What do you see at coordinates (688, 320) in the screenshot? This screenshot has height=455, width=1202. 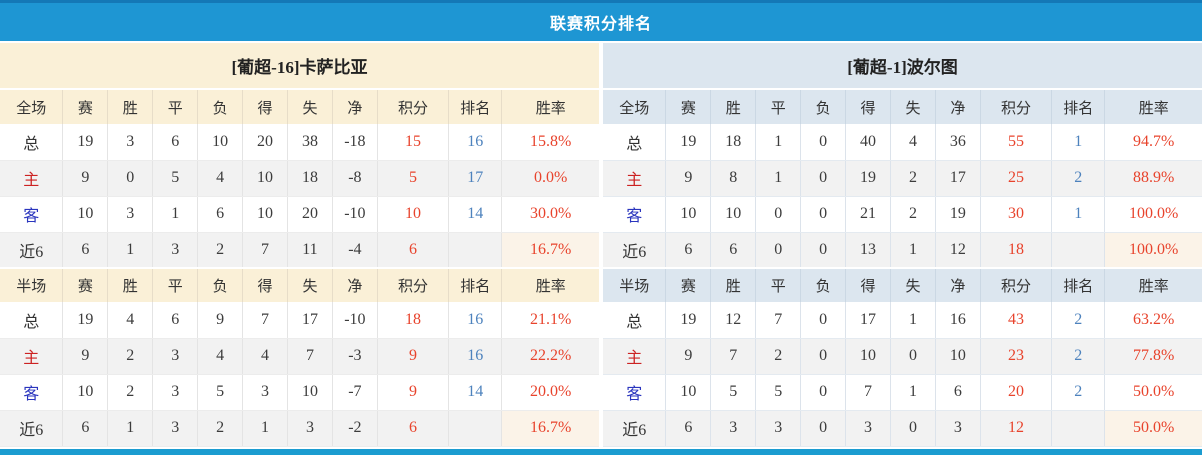 I see `stat-cell: 19` at bounding box center [688, 320].